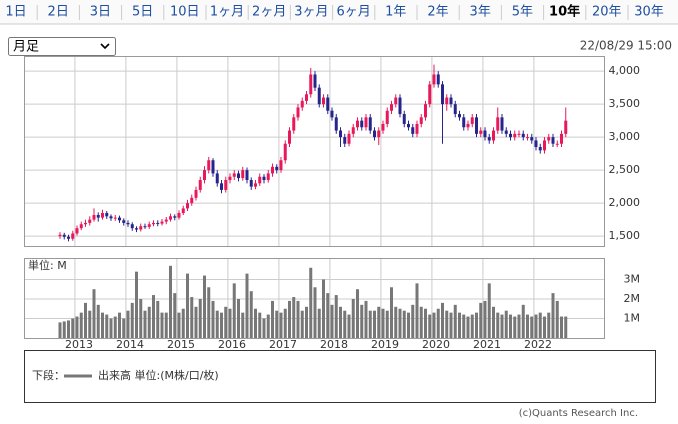 This screenshot has width=678, height=424. What do you see at coordinates (334, 344) in the screenshot?
I see `x-tick-label: 2018` at bounding box center [334, 344].